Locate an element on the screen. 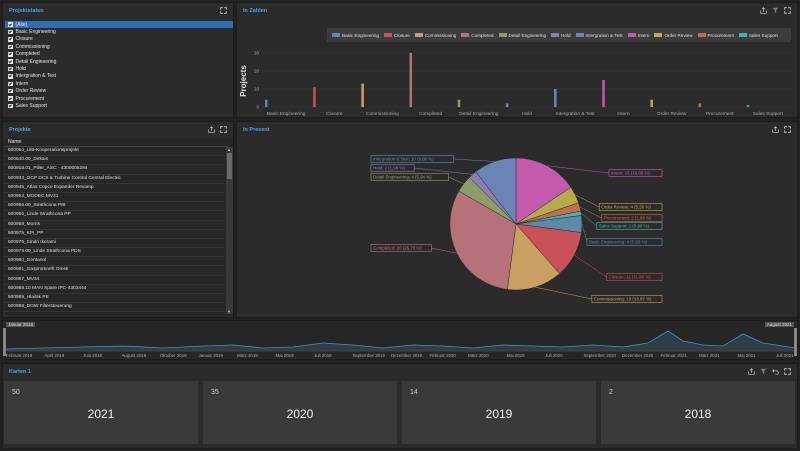  table-row: 500945_Atlas Copco Expander Revamp is located at coordinates (115, 188).